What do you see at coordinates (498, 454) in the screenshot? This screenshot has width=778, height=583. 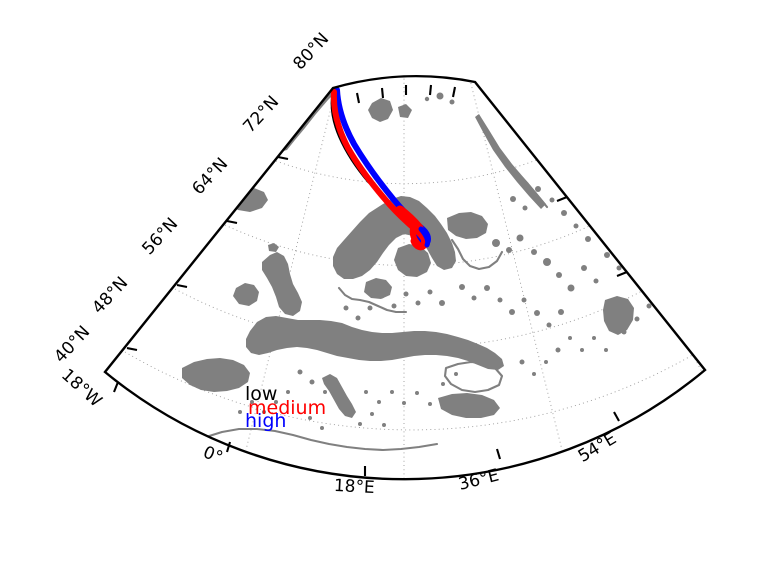 I see `tick-bottom-36E` at bounding box center [498, 454].